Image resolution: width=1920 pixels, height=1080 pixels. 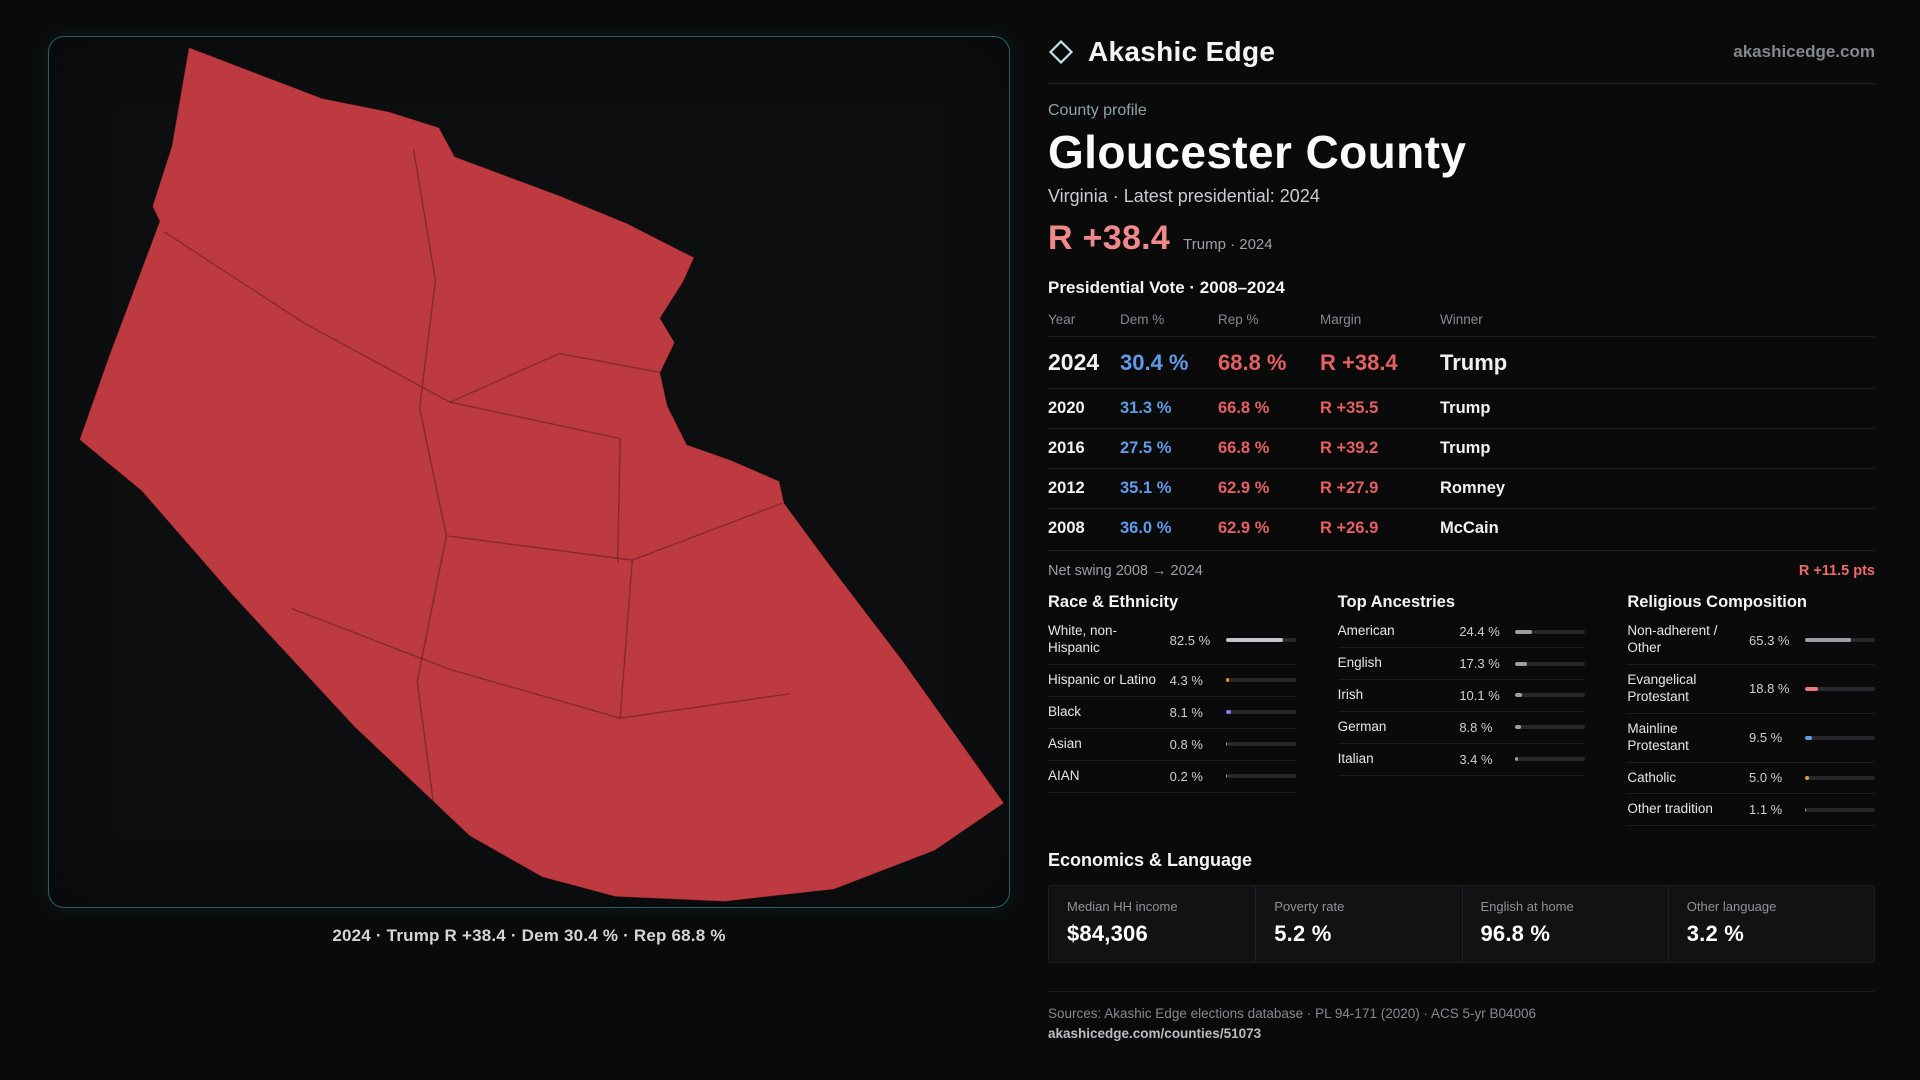 I want to click on list-item: Asian 0.8 %, so click(x=1172, y=745).